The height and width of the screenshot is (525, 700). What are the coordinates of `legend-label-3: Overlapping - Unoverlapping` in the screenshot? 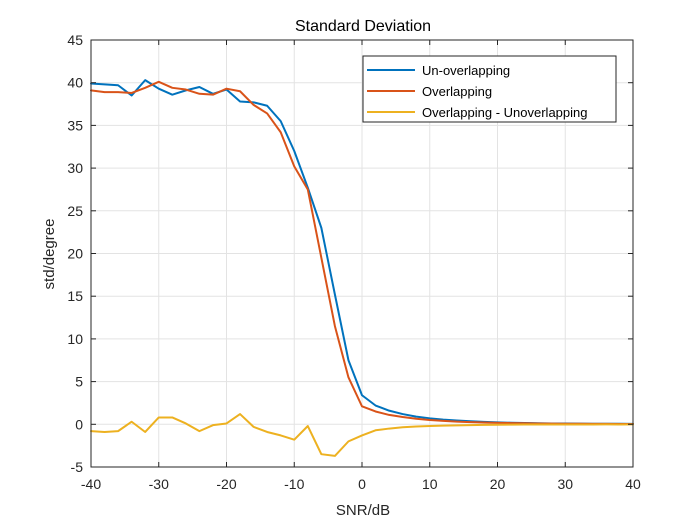 It's located at (504, 112).